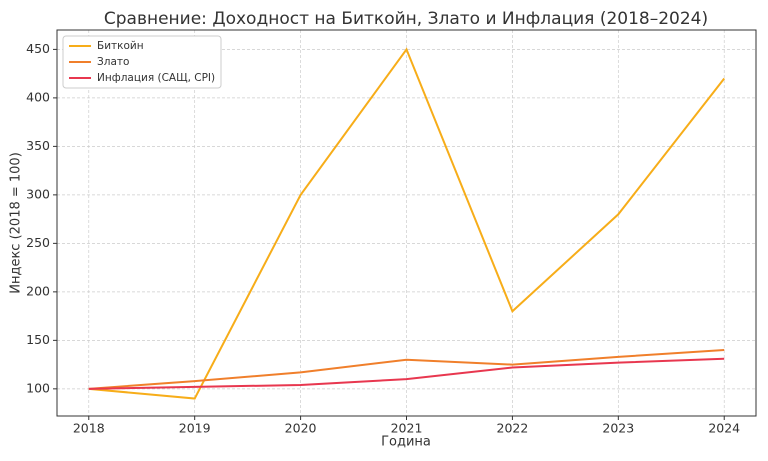 This screenshot has width=768, height=461. I want to click on legend-box, so click(142, 62).